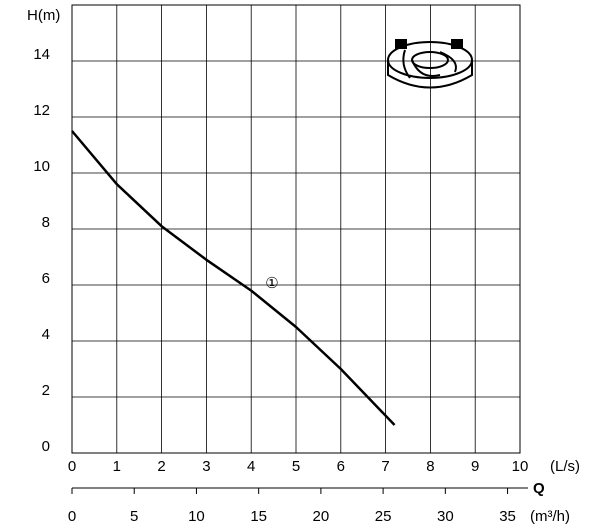 The image size is (600, 528). What do you see at coordinates (296, 466) in the screenshot?
I see `x-tick-label: 5` at bounding box center [296, 466].